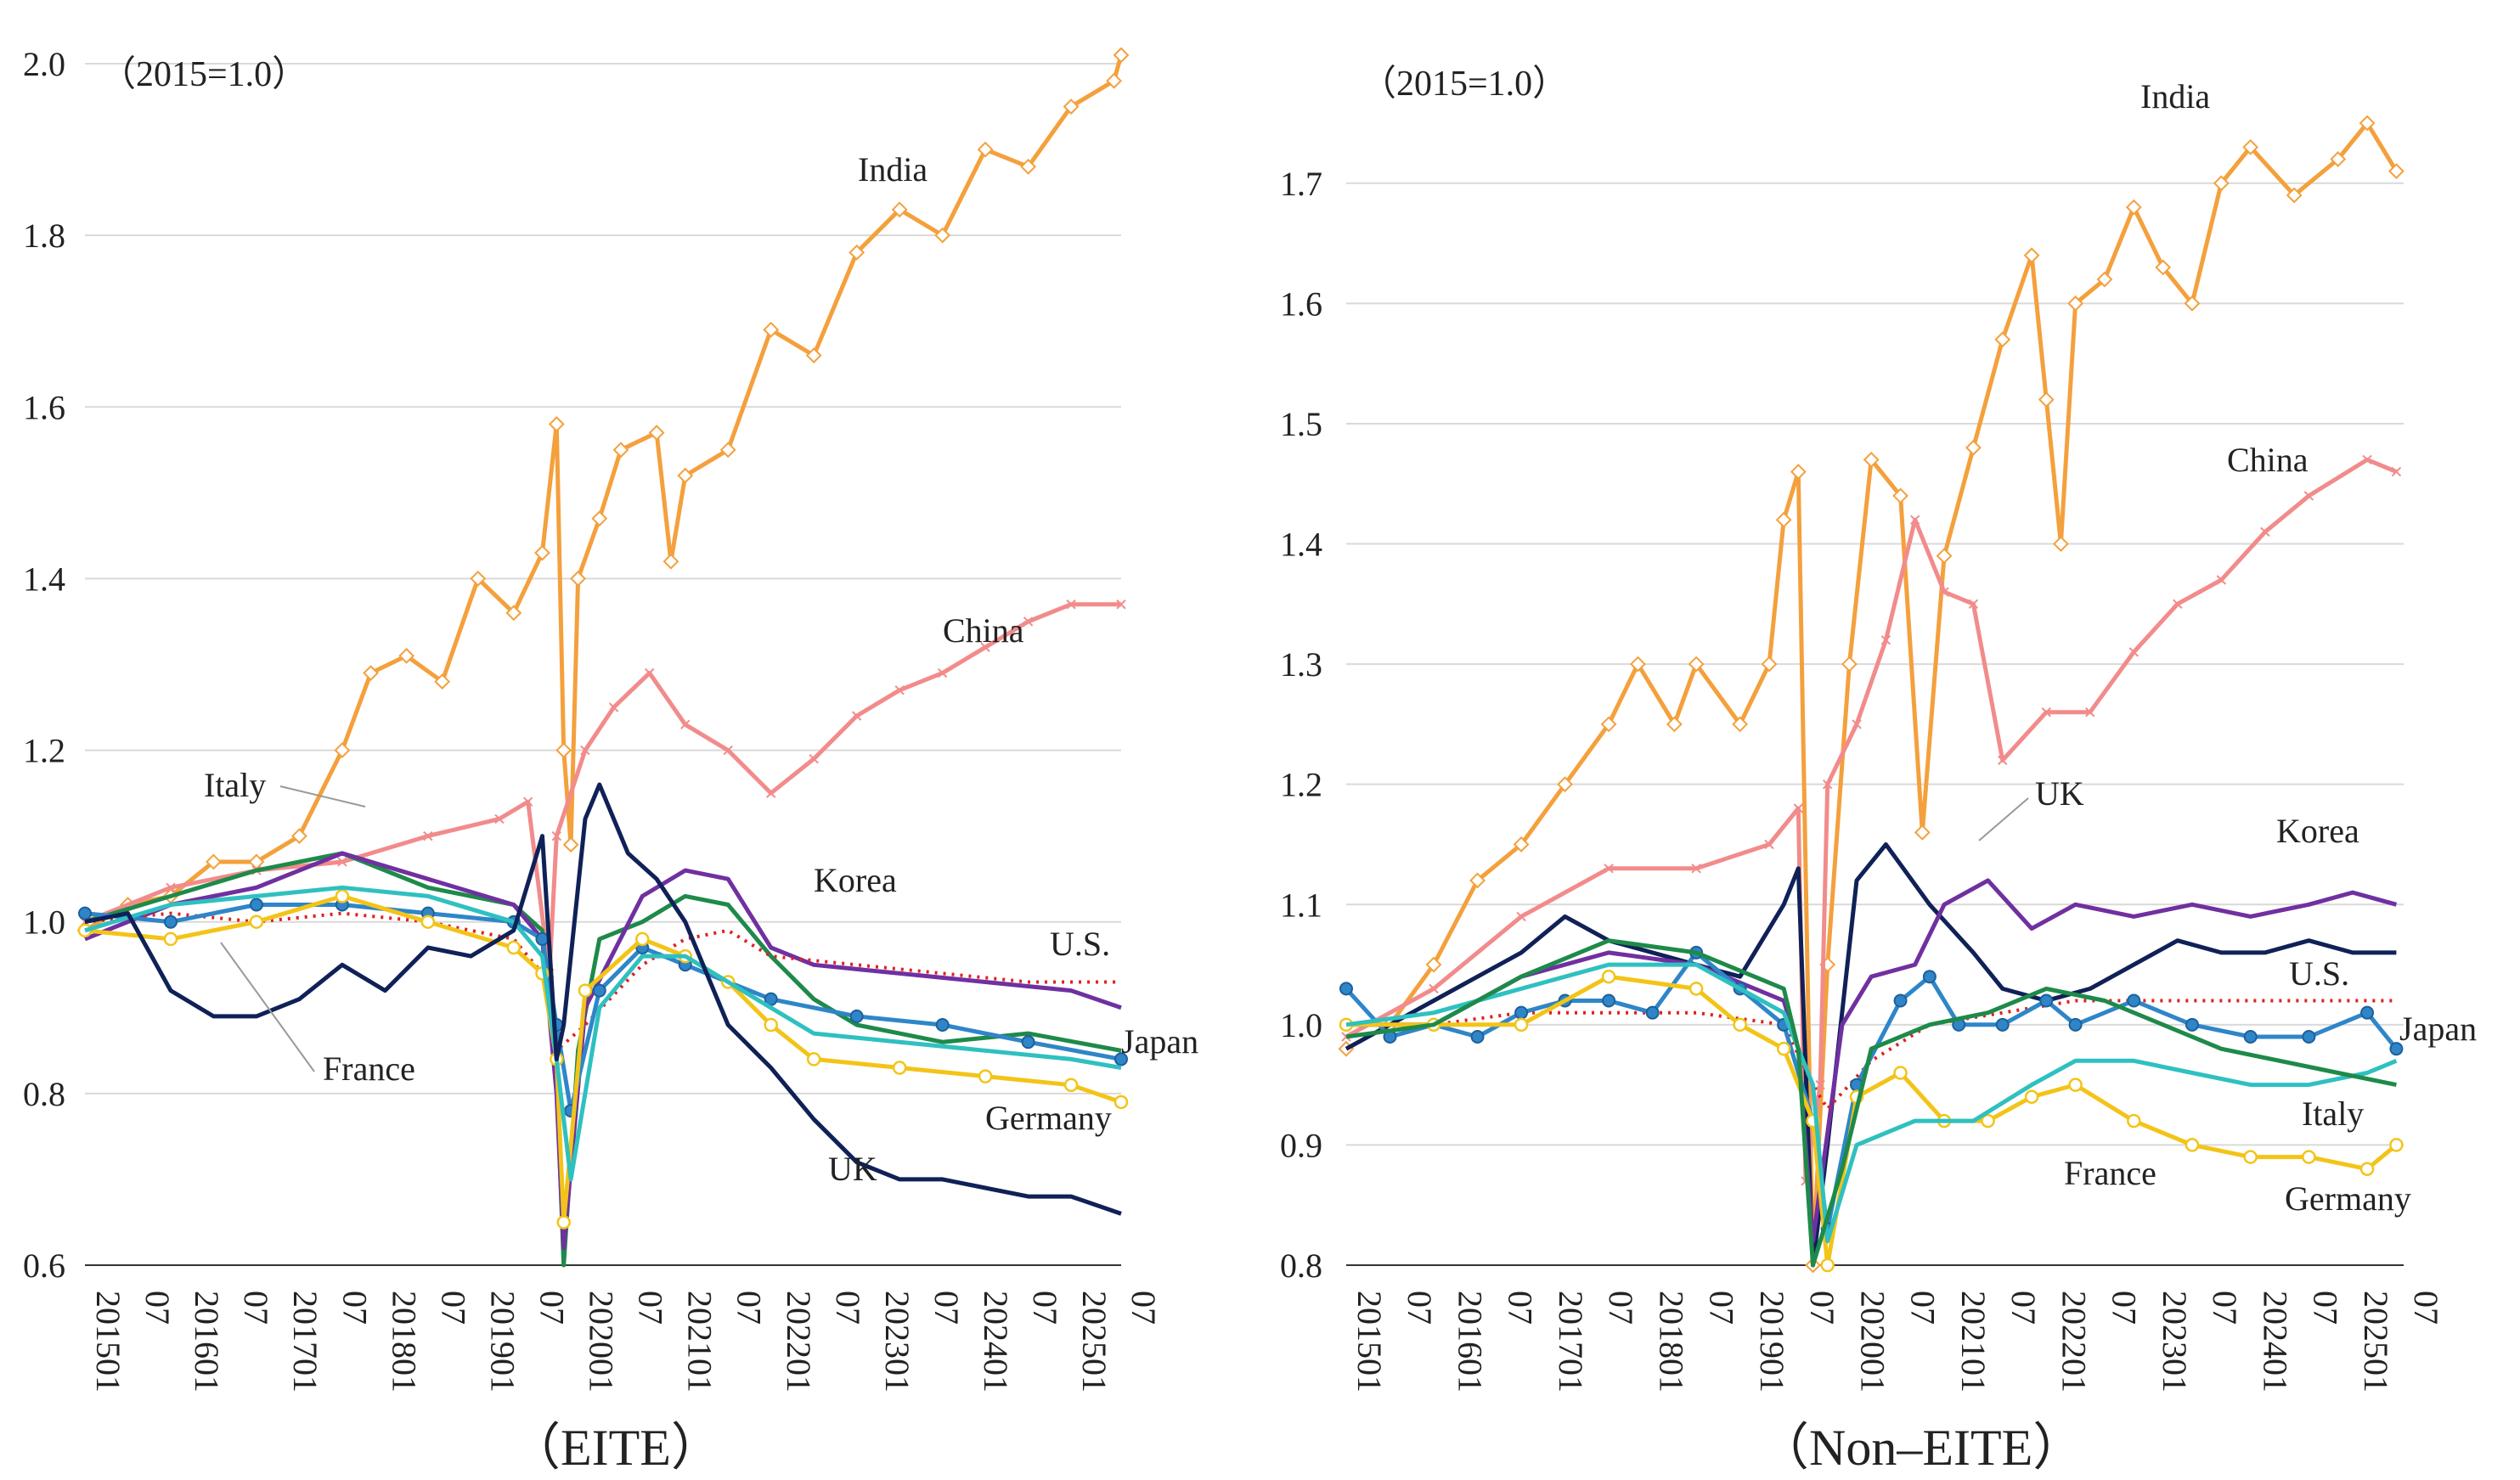 This screenshot has height=1480, width=2520. I want to click on series-label-korea: Korea, so click(855, 880).